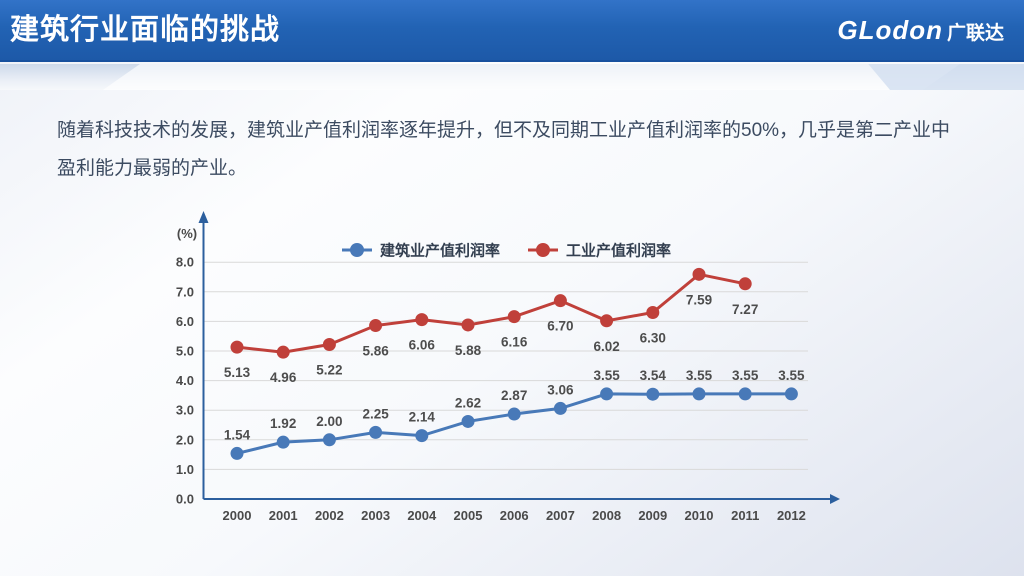 The width and height of the screenshot is (1024, 576). Describe the element at coordinates (560, 389) in the screenshot. I see `data-label: 3.06` at that location.